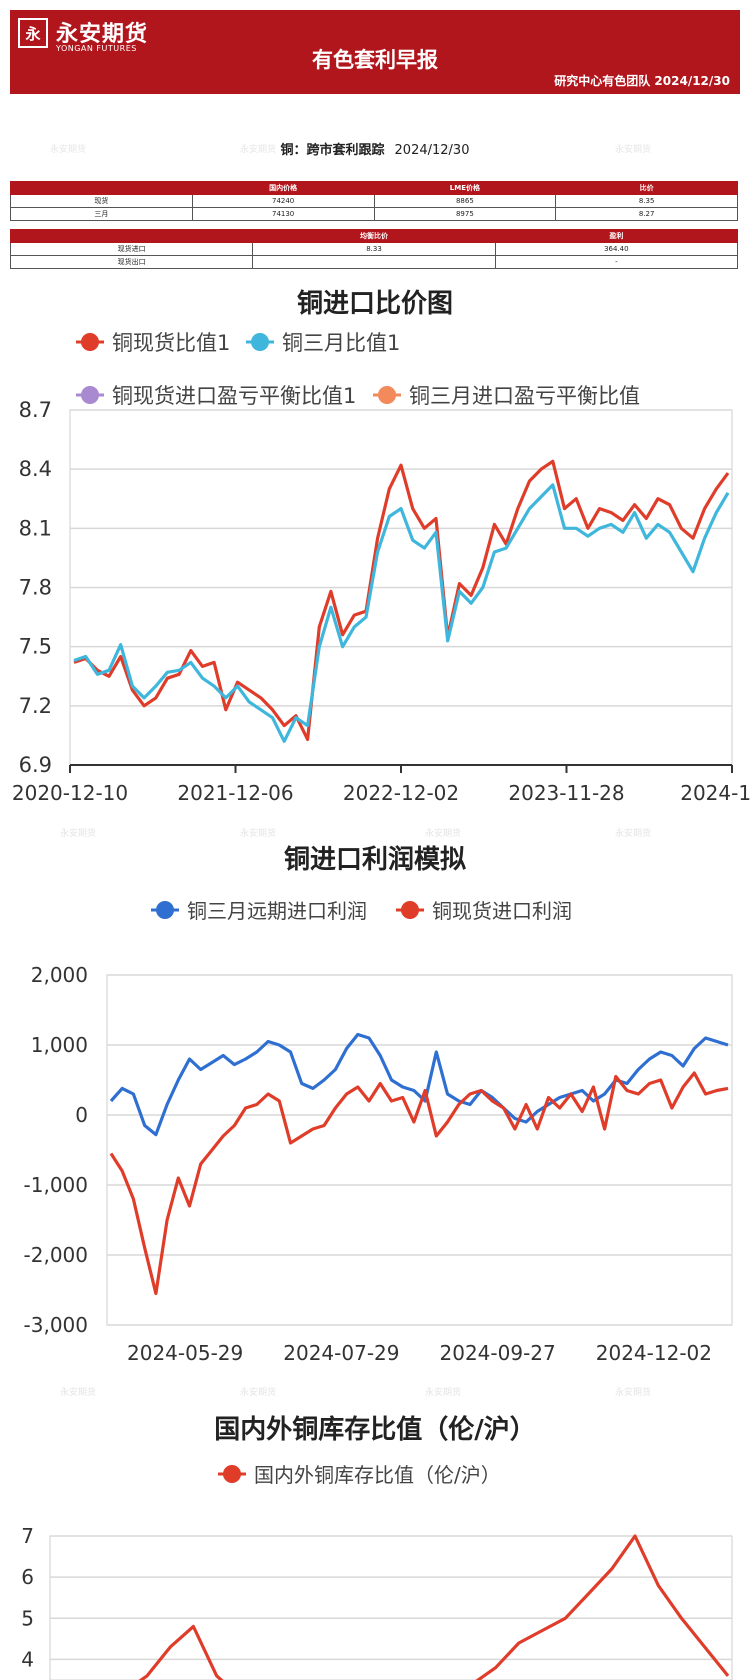  Describe the element at coordinates (27, 1577) in the screenshot. I see `y-tick-label: 6` at that location.